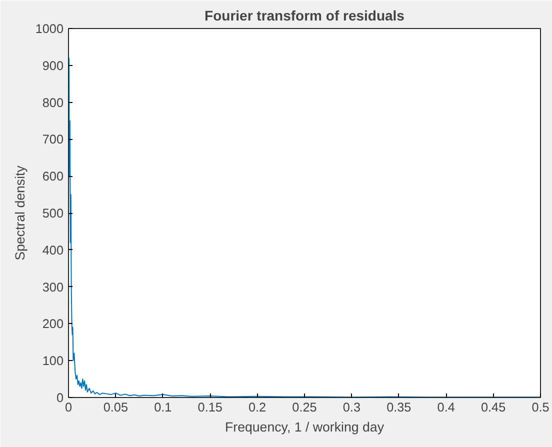 The height and width of the screenshot is (447, 552). I want to click on x-tick-label: 0.05, so click(115, 407).